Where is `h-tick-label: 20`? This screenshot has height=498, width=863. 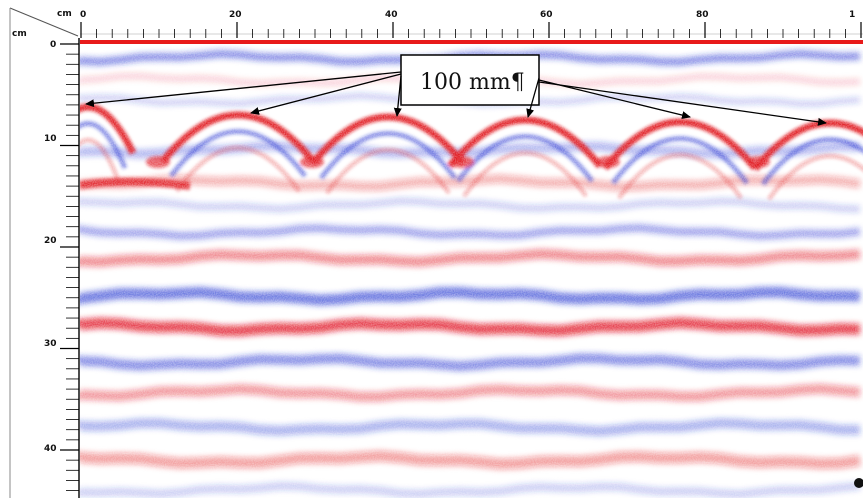
h-tick-label: 20 is located at coordinates (235, 15).